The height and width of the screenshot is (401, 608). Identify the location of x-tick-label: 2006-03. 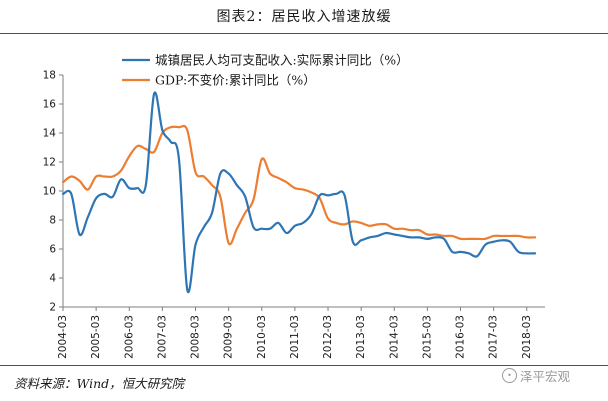
(129, 337).